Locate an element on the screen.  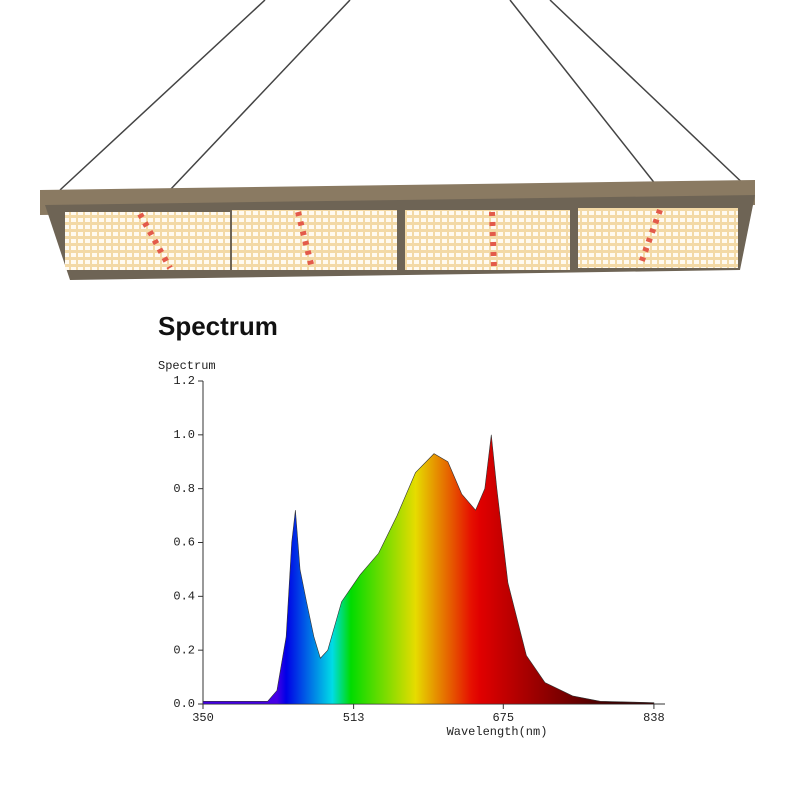
y-tick-label: 0.4 is located at coordinates (184, 597).